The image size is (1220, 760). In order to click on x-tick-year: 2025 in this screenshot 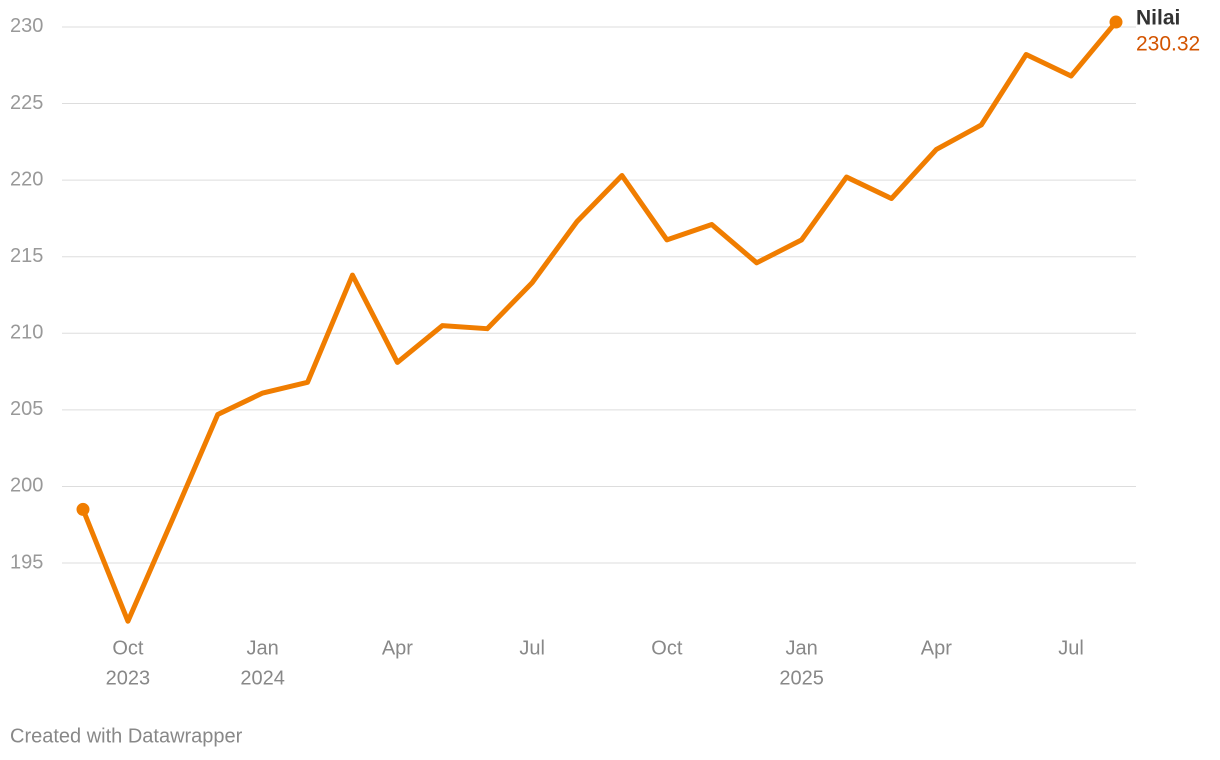, I will do `click(801, 678)`.